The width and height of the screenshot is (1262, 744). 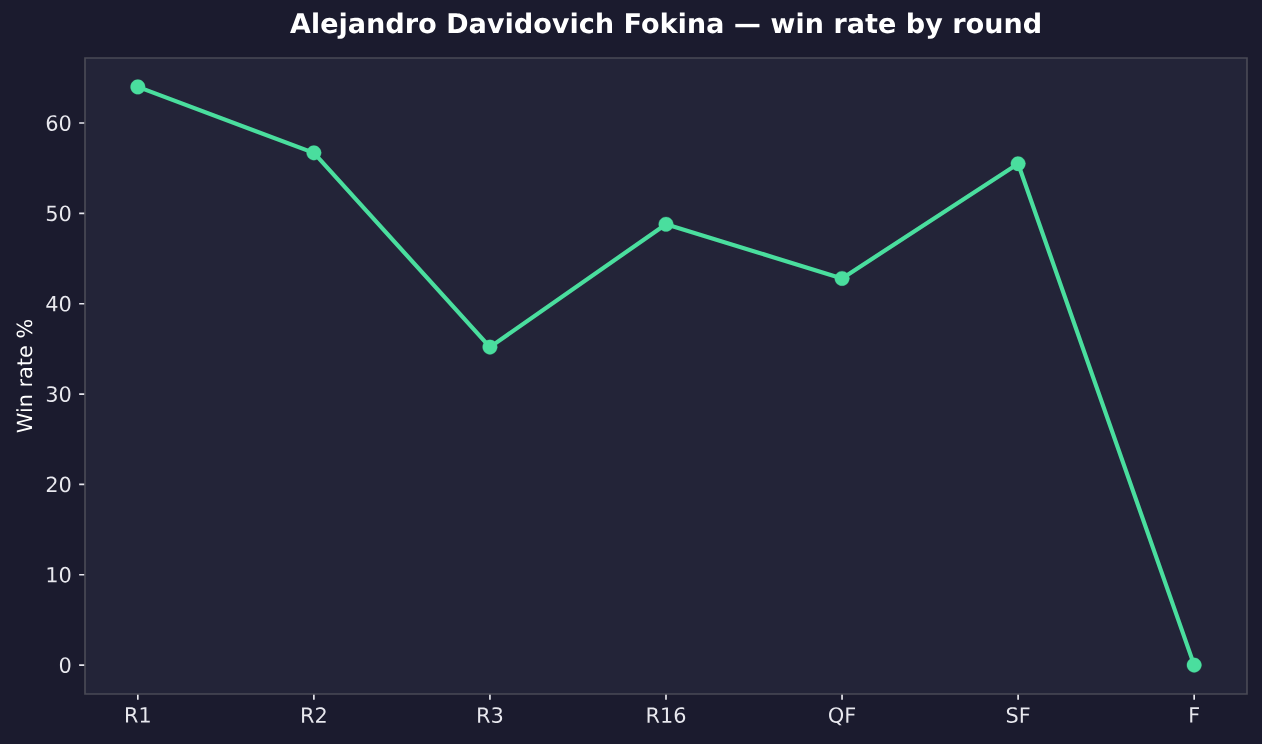 What do you see at coordinates (58, 484) in the screenshot?
I see `y-tick-label: 20` at bounding box center [58, 484].